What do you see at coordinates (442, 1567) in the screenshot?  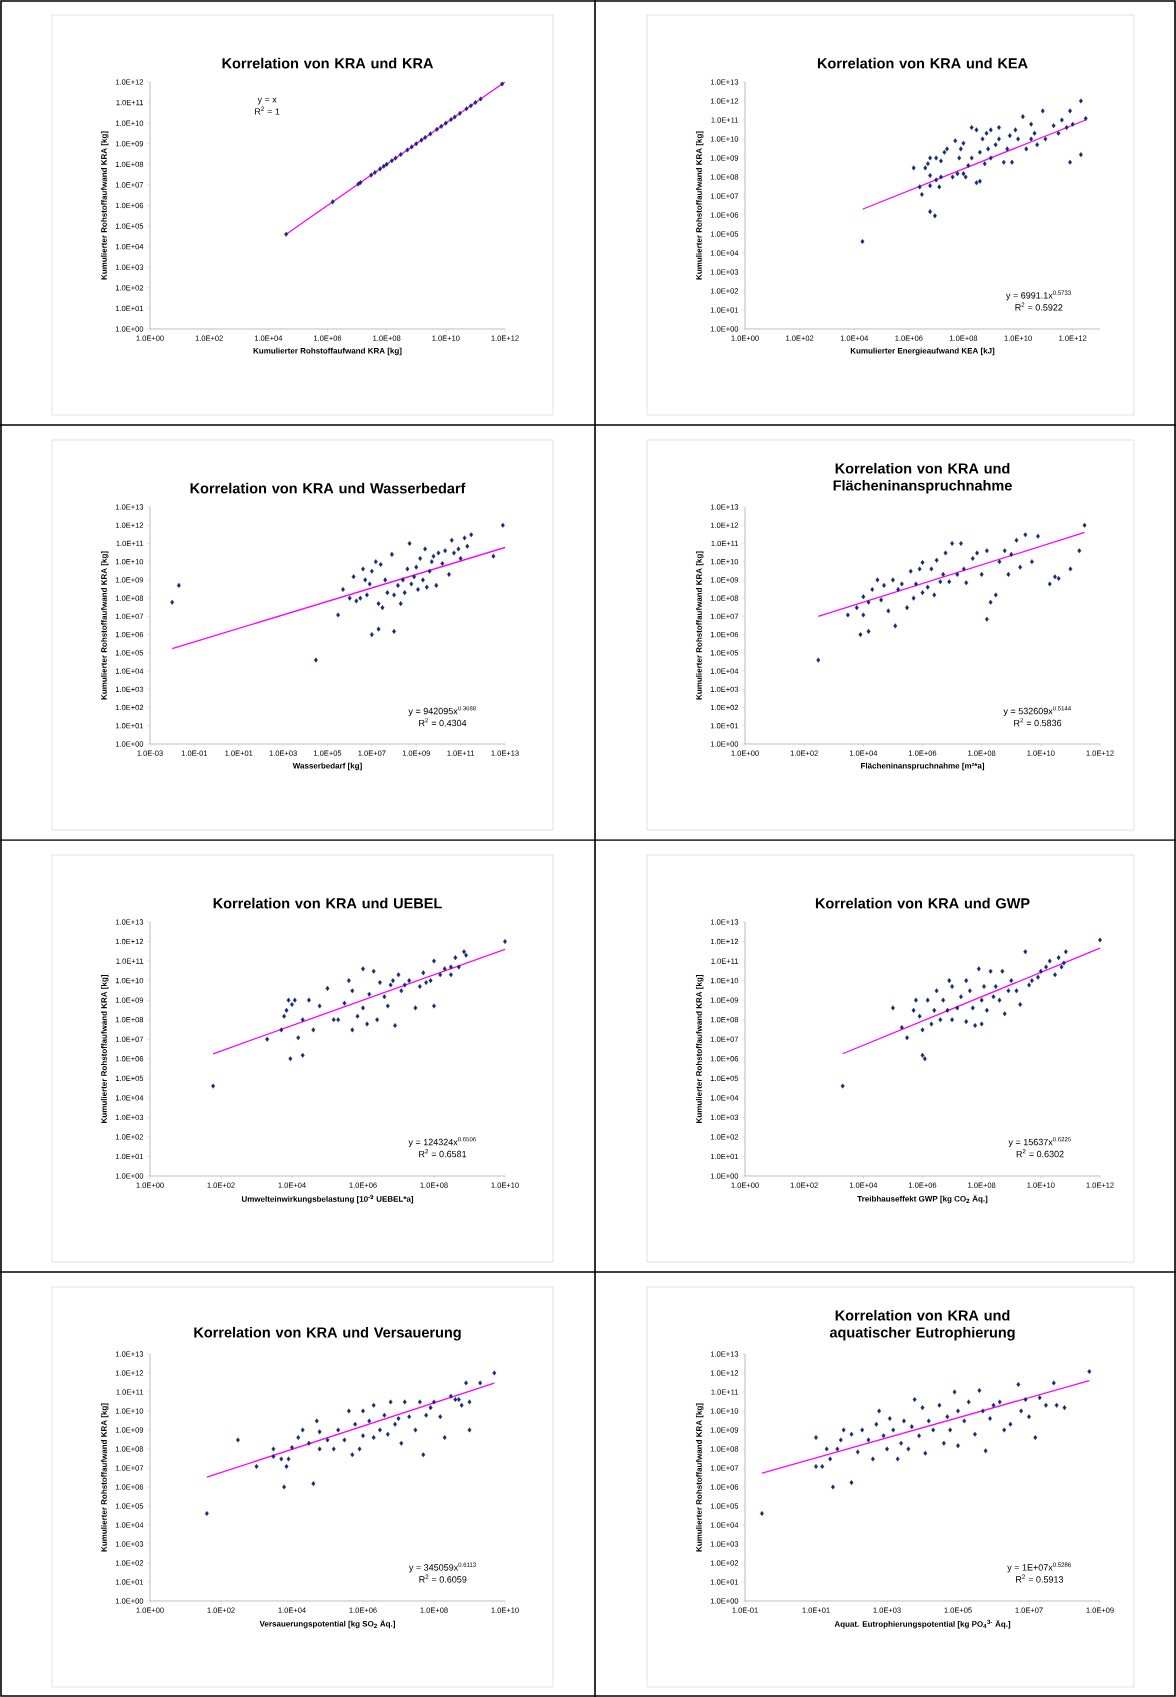 I see `annotation: y = 345059x$^{0.6113}$` at bounding box center [442, 1567].